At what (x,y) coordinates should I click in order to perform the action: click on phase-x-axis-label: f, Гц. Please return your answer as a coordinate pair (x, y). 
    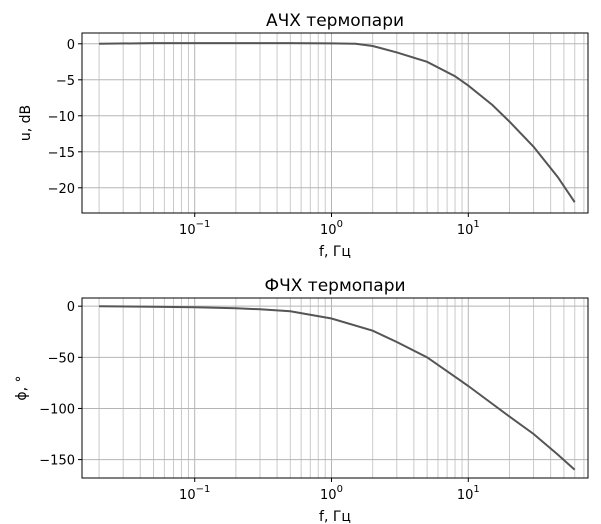
    Looking at the image, I should click on (335, 516).